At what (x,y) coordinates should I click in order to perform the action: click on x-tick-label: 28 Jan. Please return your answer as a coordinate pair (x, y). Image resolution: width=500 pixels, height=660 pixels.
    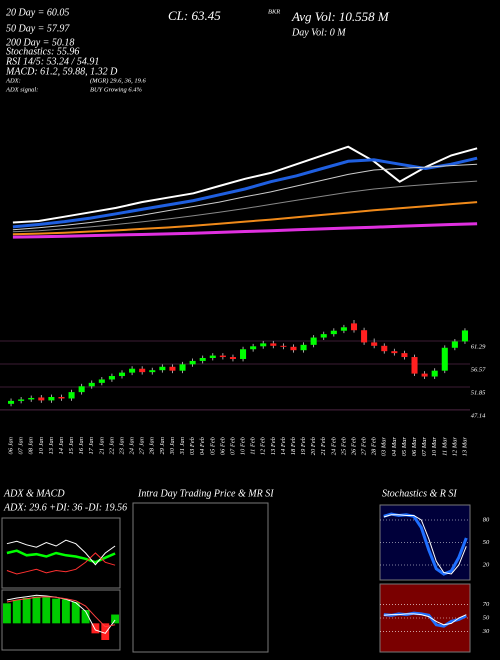
    Looking at the image, I should click on (152, 446).